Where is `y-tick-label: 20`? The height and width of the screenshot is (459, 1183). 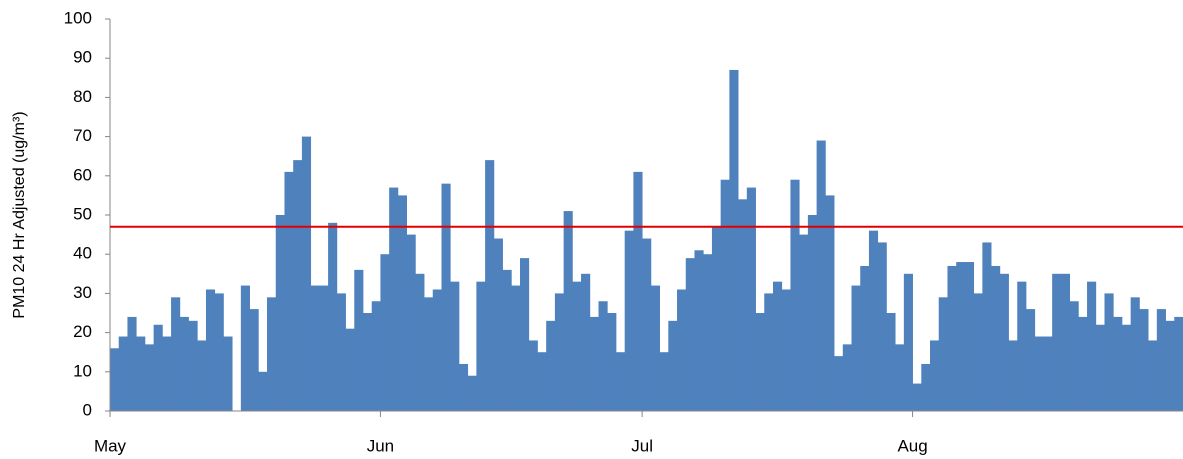
y-tick-label: 20 is located at coordinates (82, 331).